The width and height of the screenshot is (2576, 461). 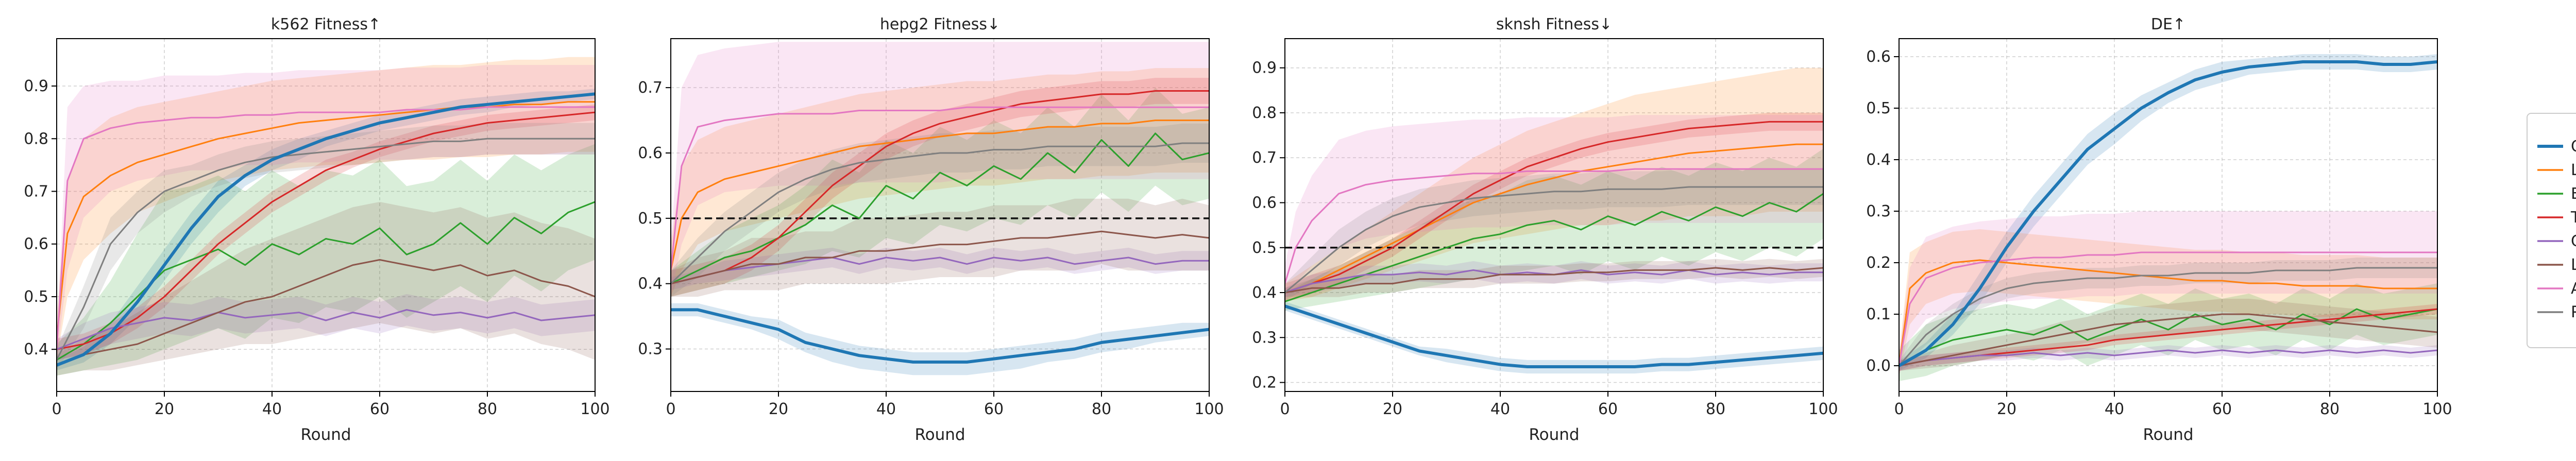 I want to click on y-tick-label: 0.2, so click(x=1878, y=263).